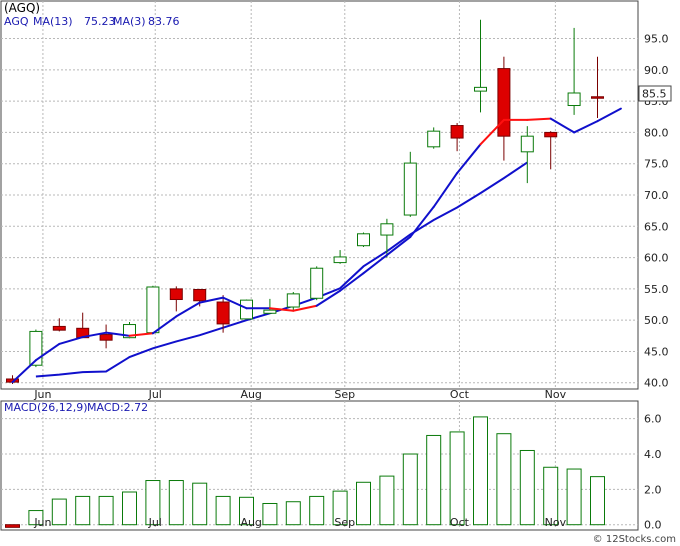  I want to click on price-tick-label: 50.0, so click(656, 320).